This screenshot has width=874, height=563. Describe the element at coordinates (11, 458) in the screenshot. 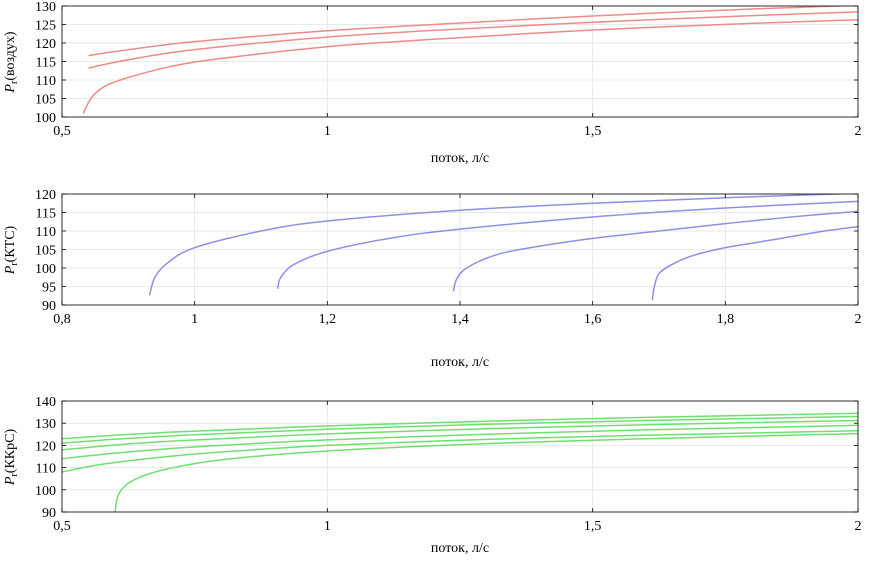

I see `y-axis-label: Pr(ККрС)` at that location.